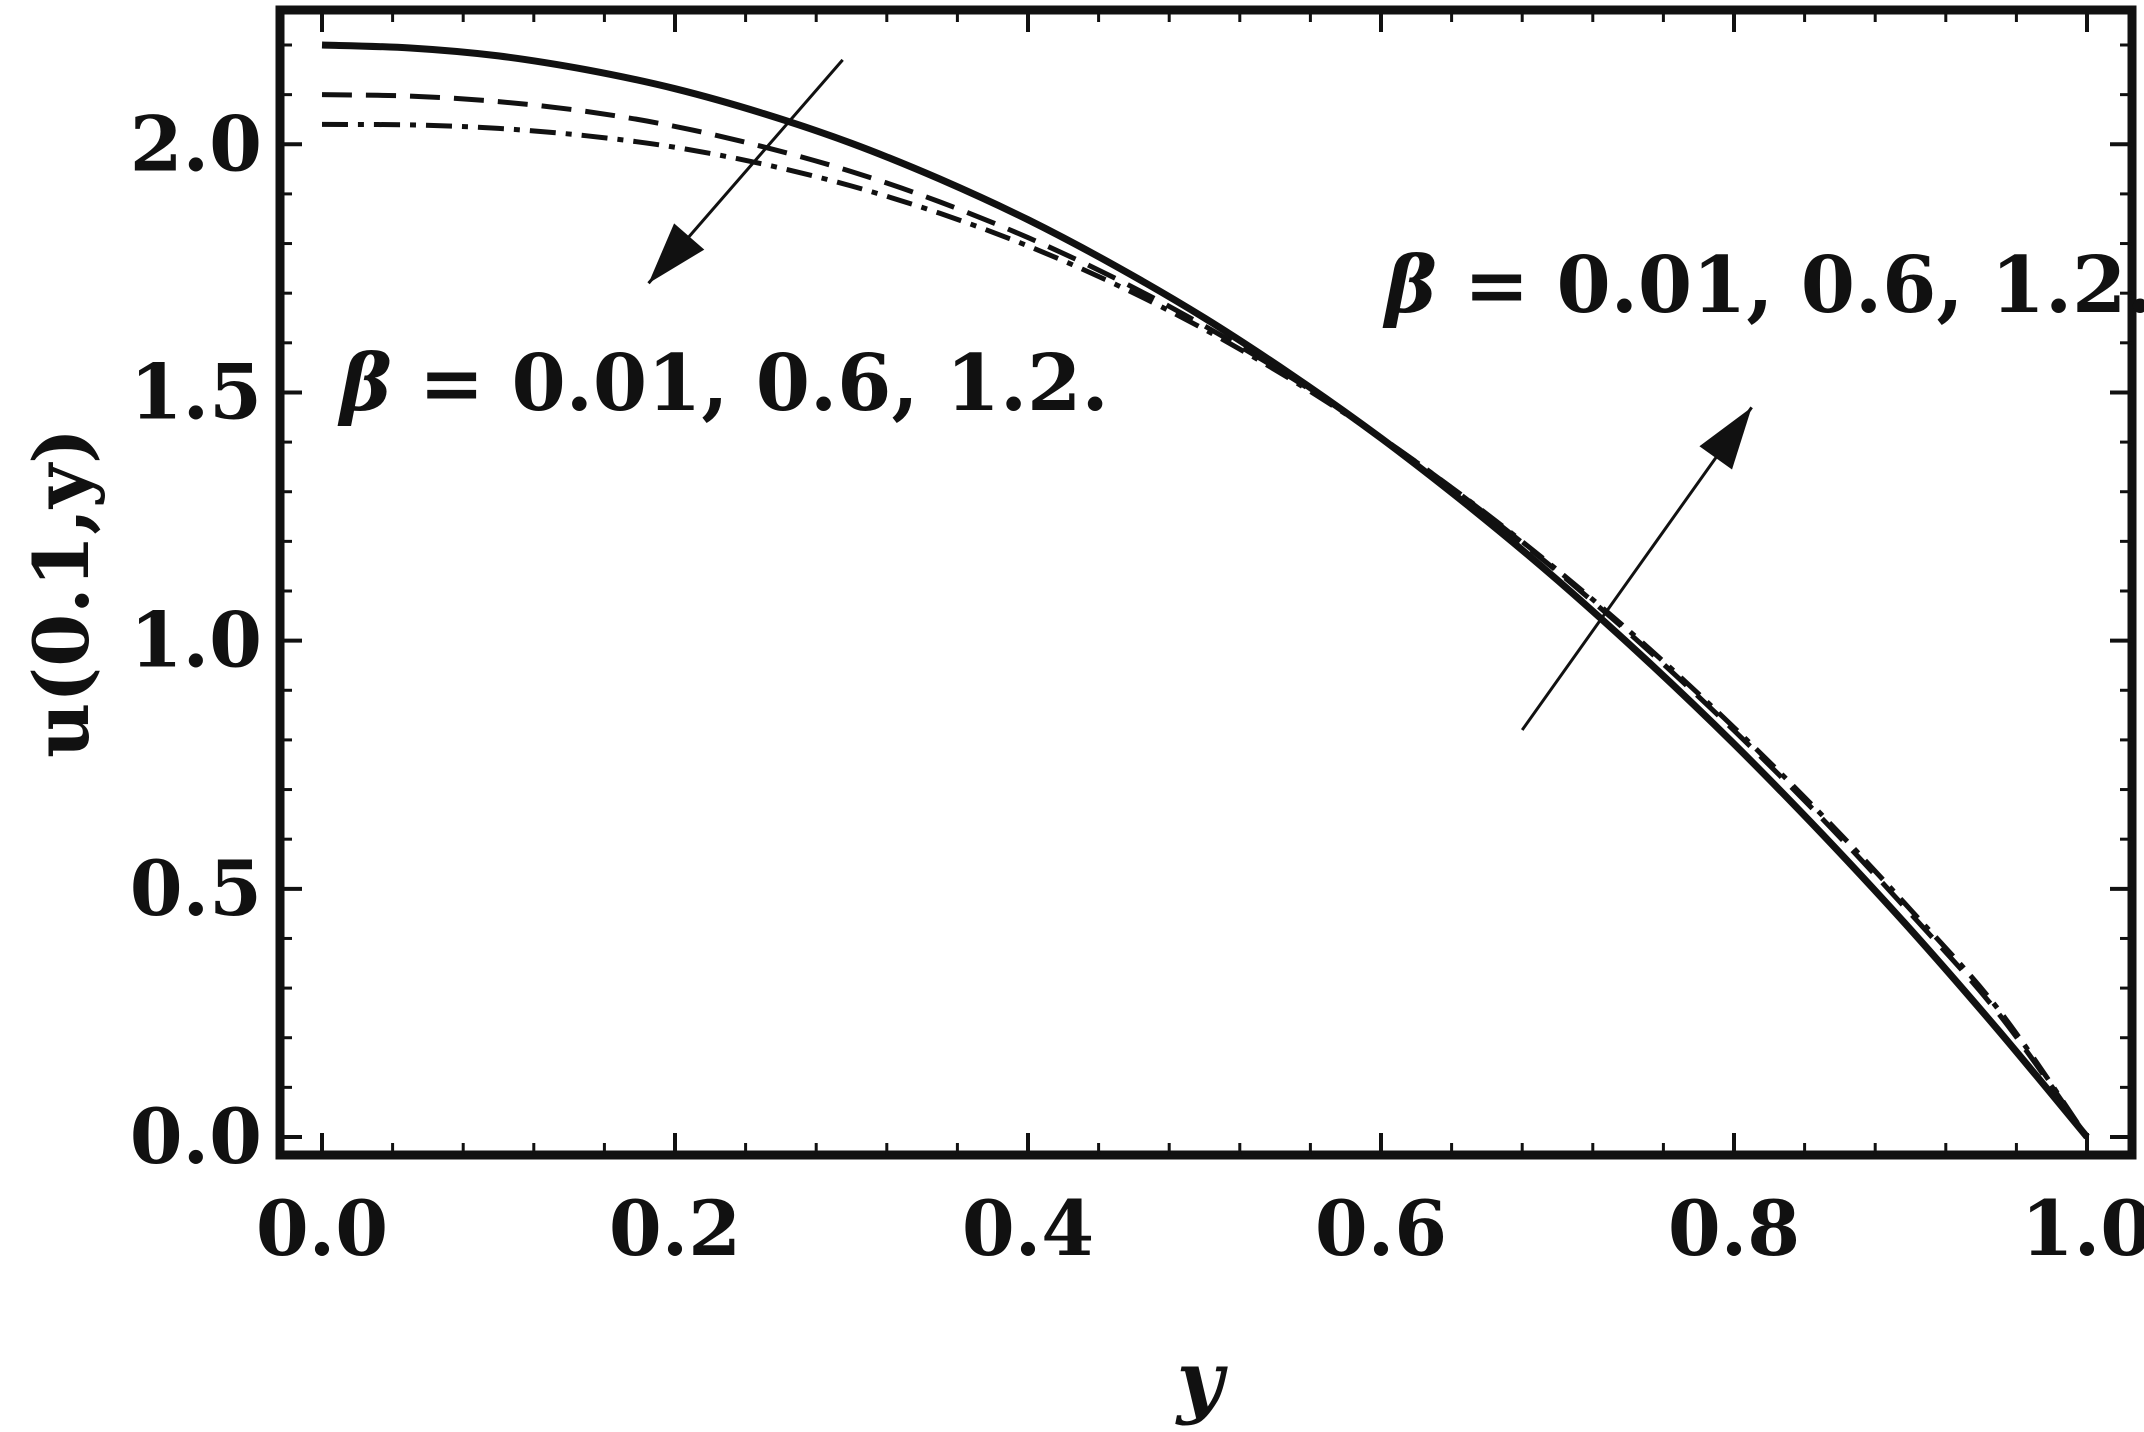 This screenshot has width=2144, height=1432. Describe the element at coordinates (322, 1228) in the screenshot. I see `x-tick-label: 0.0` at that location.